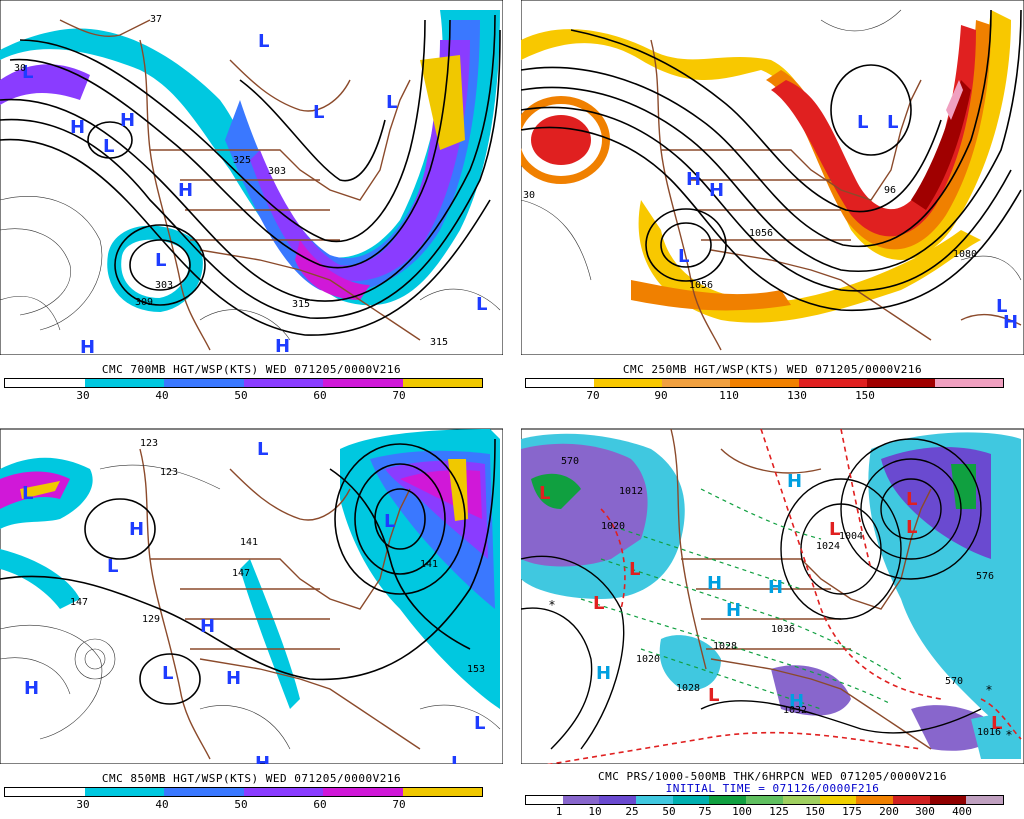 This screenshot has height=819, width=1024. I want to click on contour-label: 141, so click(249, 542).